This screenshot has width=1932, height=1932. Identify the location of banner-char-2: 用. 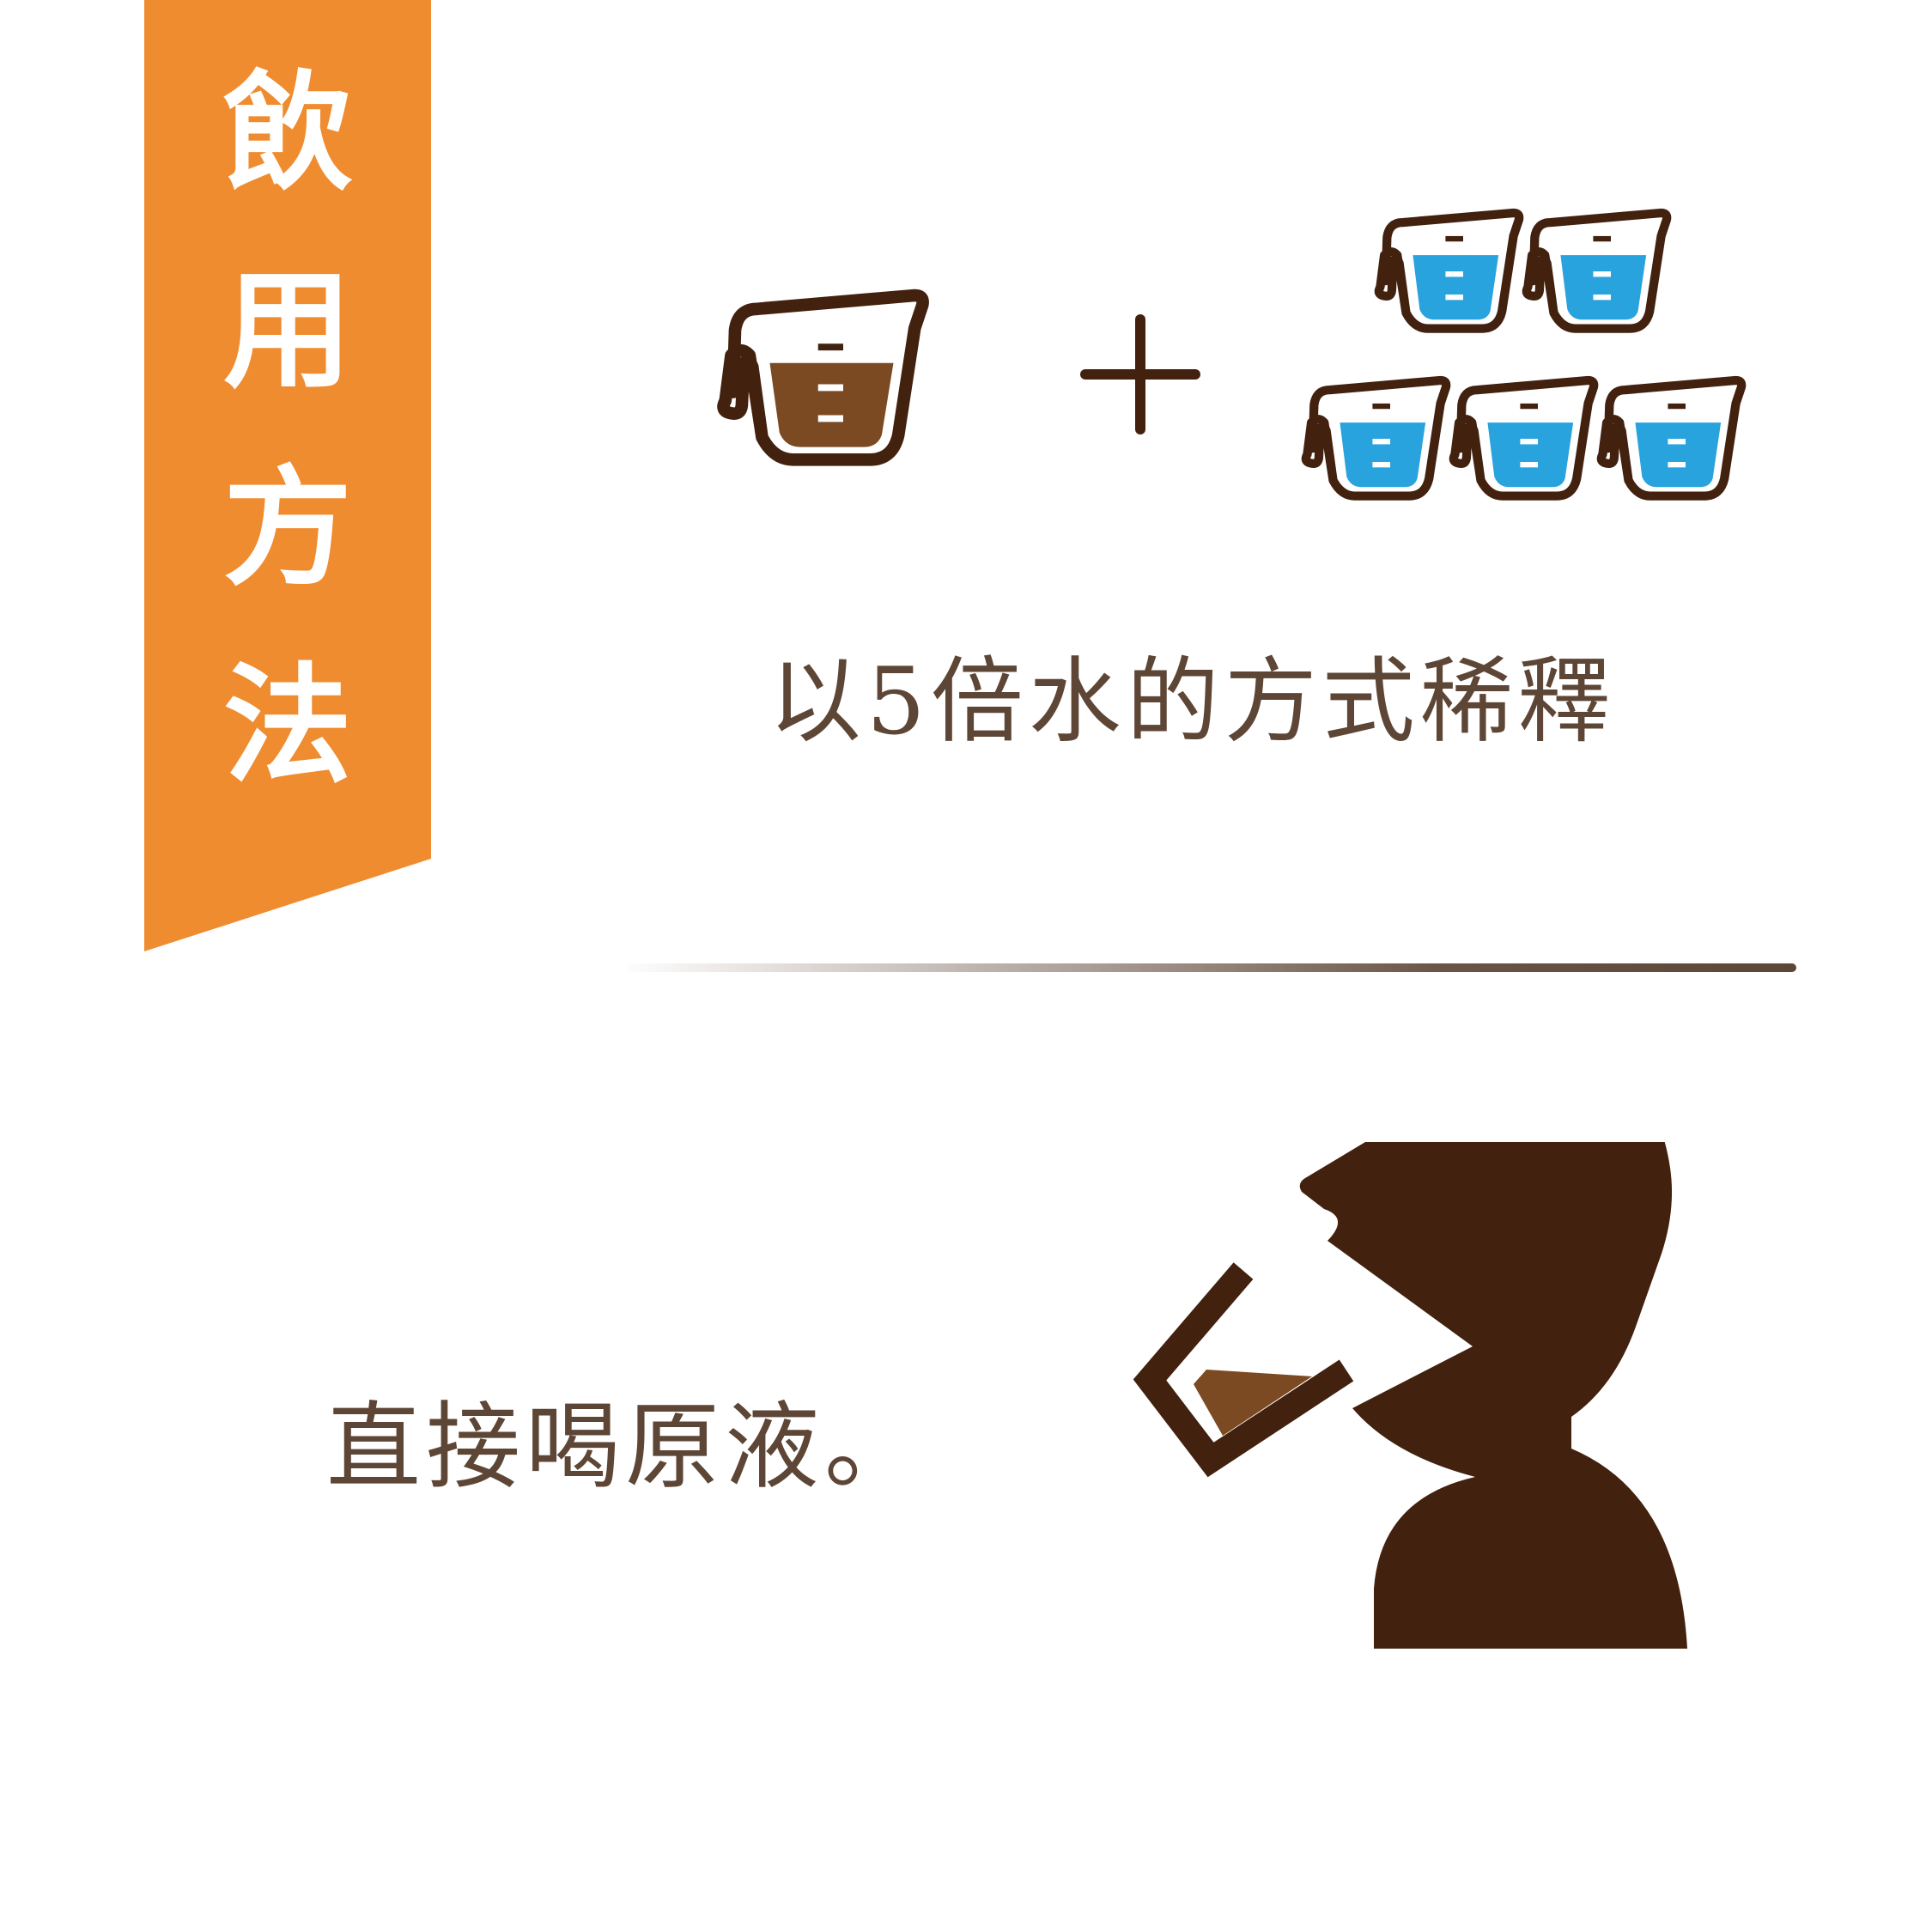
(287, 330).